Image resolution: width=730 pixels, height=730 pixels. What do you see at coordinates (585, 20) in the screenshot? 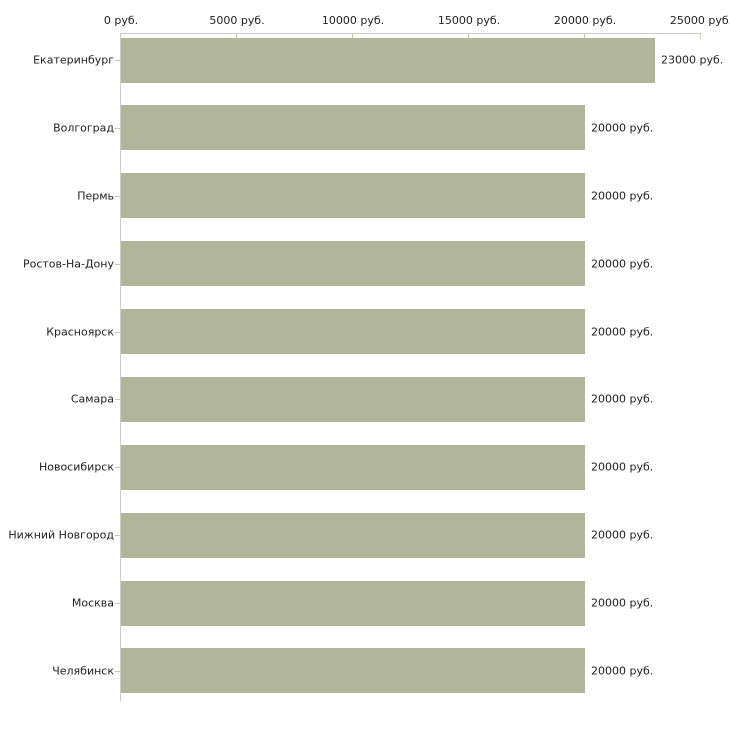
I see `x-tick-label: 20000 руб.` at bounding box center [585, 20].